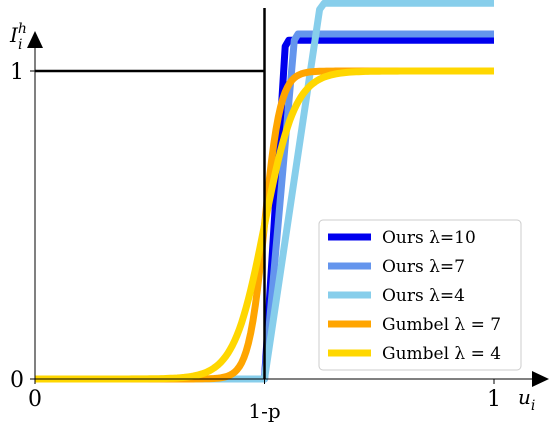 This screenshot has width=556, height=431. Describe the element at coordinates (540, 379) in the screenshot. I see `x-axis-arrow-icon` at that location.